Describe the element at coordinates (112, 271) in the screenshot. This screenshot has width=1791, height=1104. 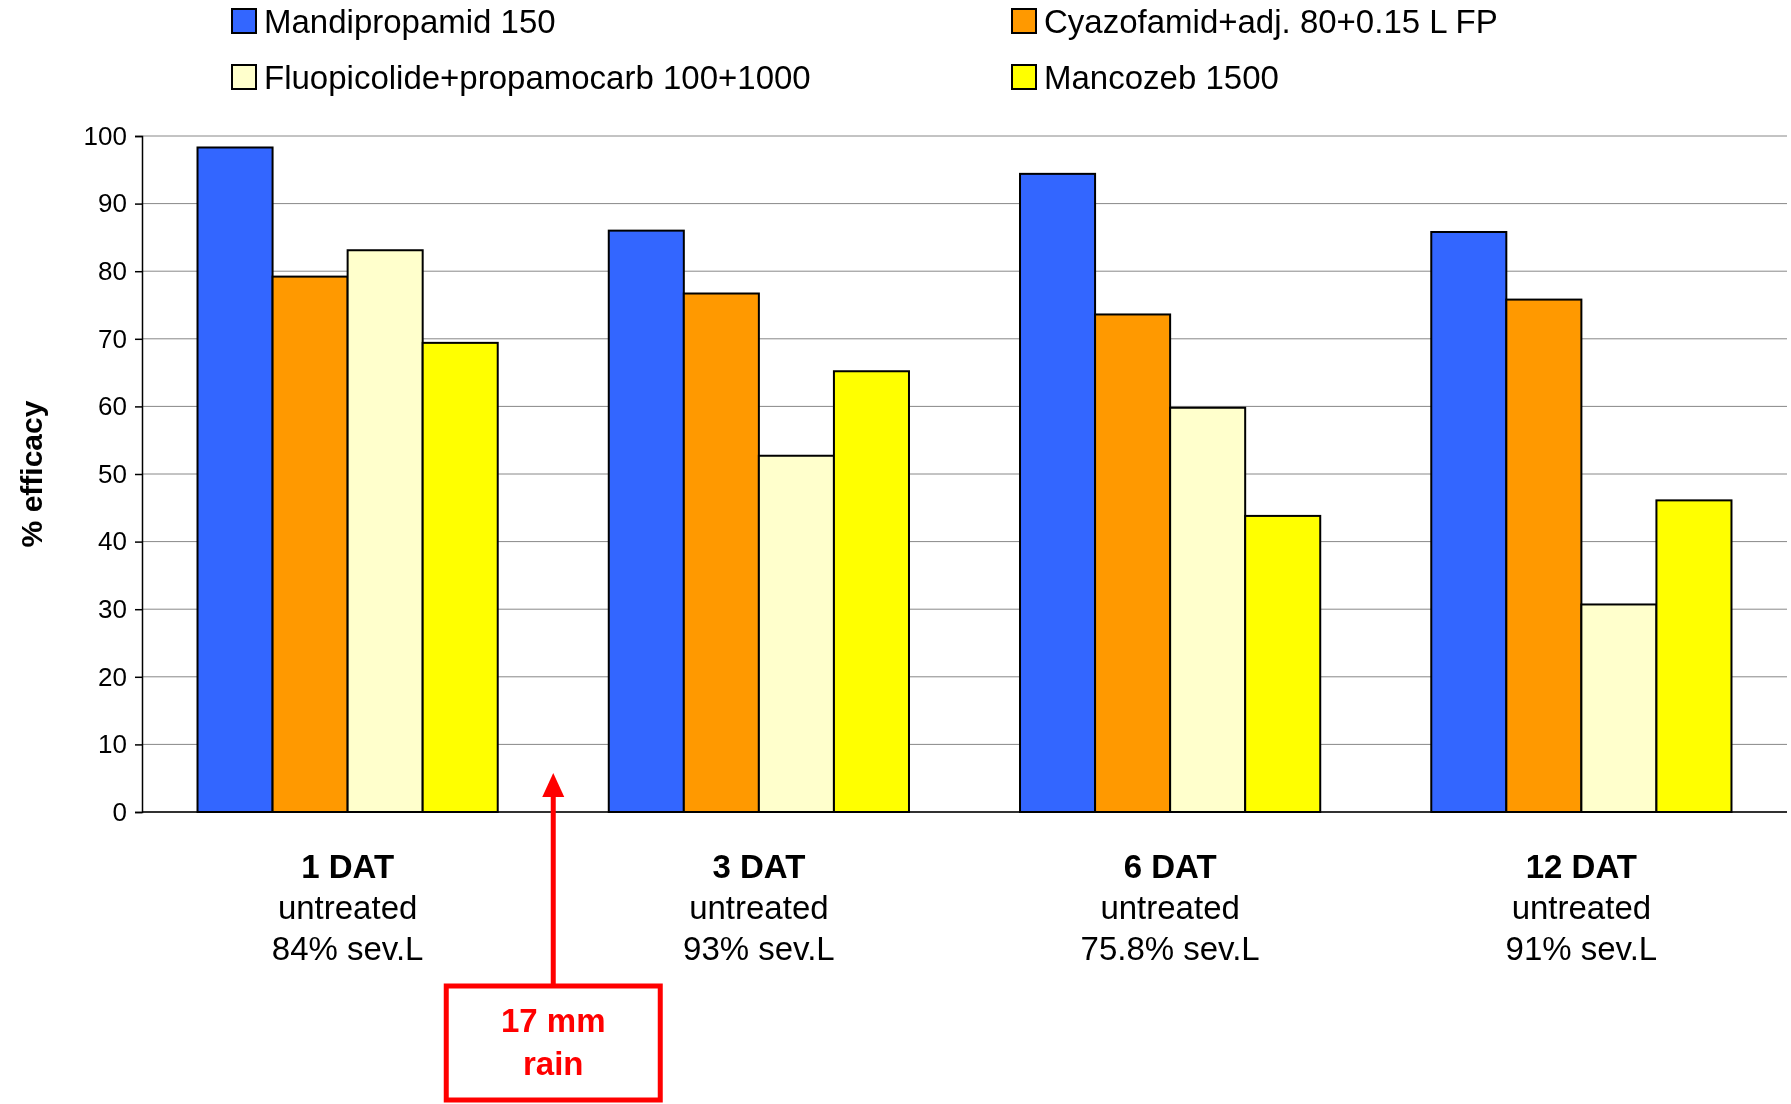
I see `y-tick-label: 80` at that location.